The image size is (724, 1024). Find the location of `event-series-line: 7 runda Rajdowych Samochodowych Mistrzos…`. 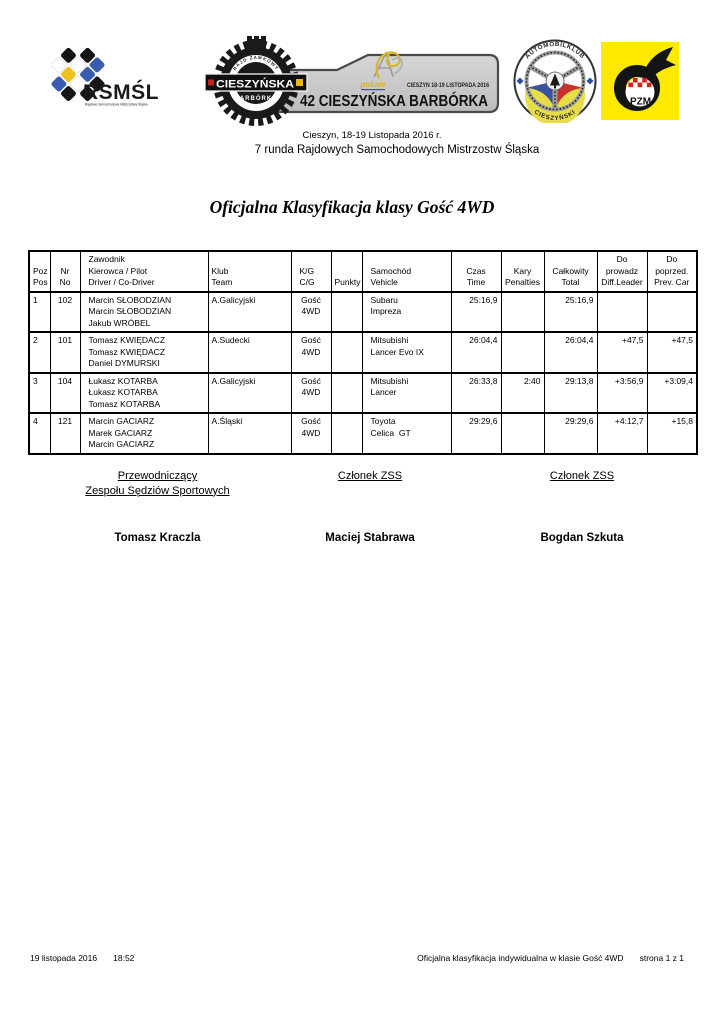

event-series-line: 7 runda Rajdowych Samochodowych Mistrzos… is located at coordinates (397, 150).